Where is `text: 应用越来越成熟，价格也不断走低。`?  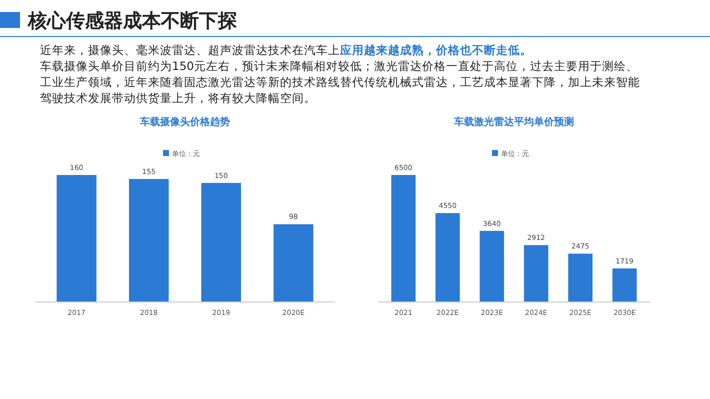 text: 应用越来越成熟，价格也不断走低。 is located at coordinates (436, 50).